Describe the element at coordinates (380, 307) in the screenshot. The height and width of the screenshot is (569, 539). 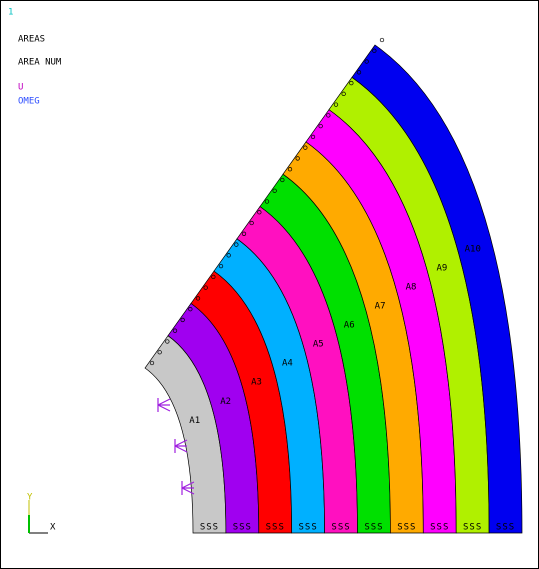
I see `area-label: A7` at that location.